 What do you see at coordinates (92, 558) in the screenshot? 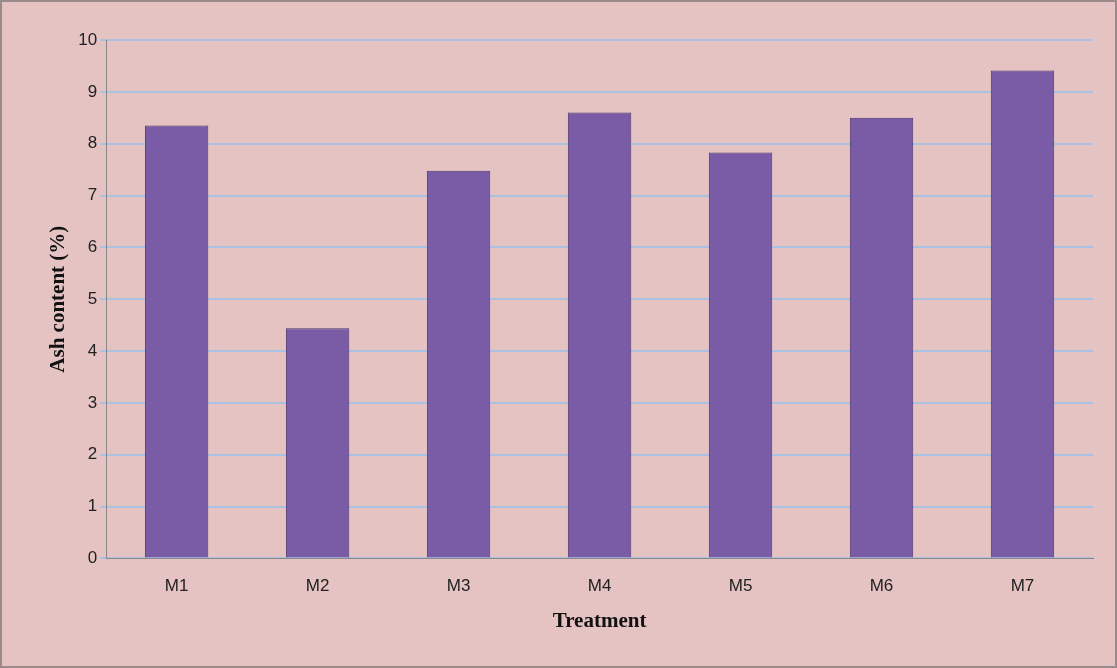
I see `y-tick-label: 0` at bounding box center [92, 558].